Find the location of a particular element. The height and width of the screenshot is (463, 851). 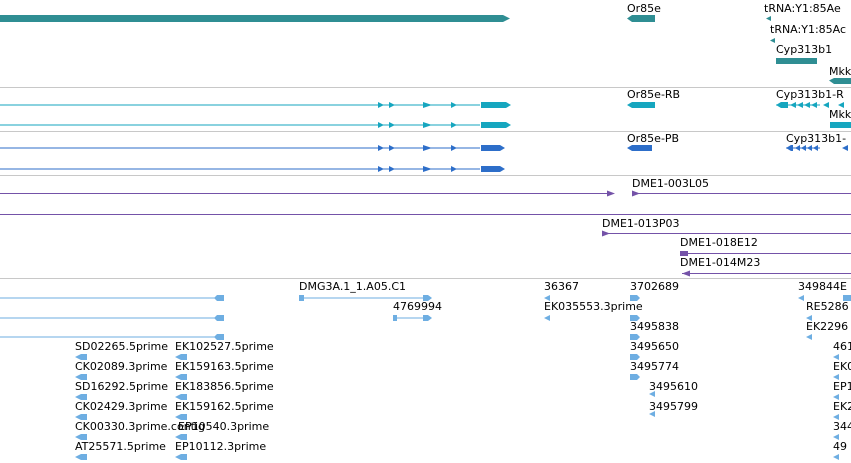

track-separator is located at coordinates (425, 175).